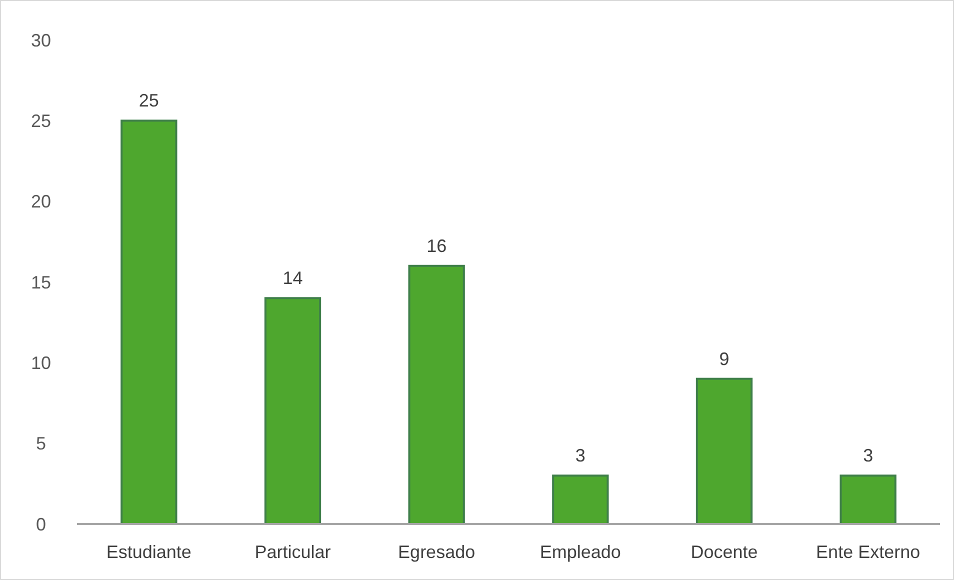 This screenshot has height=580, width=954. What do you see at coordinates (292, 278) in the screenshot?
I see `data-label: 14` at bounding box center [292, 278].